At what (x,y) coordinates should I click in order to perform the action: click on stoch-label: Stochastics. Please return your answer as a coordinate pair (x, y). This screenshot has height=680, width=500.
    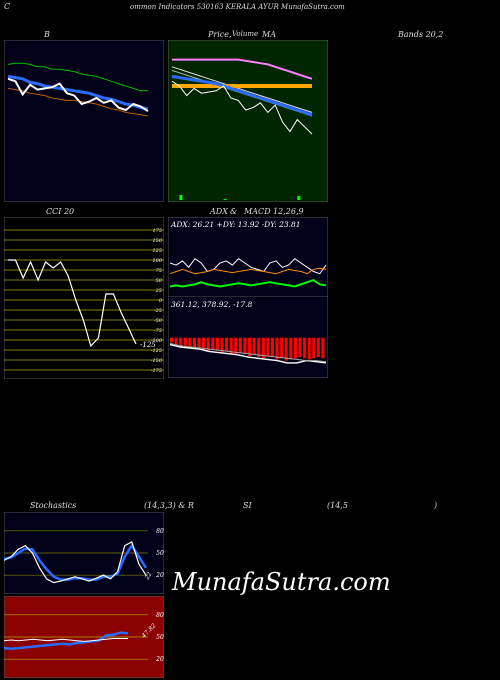
    Looking at the image, I should click on (53, 505).